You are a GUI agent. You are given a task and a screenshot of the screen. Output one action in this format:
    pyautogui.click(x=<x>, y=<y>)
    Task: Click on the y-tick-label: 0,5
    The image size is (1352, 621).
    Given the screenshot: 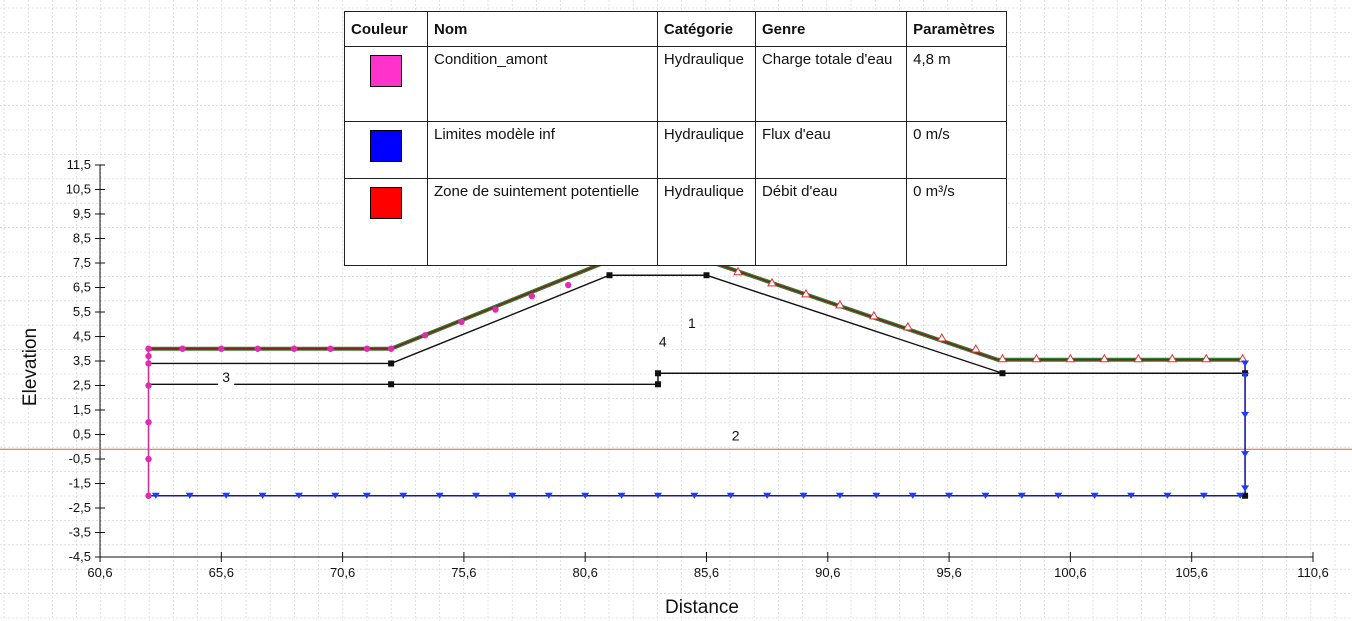 What is the action you would take?
    pyautogui.click(x=82, y=434)
    